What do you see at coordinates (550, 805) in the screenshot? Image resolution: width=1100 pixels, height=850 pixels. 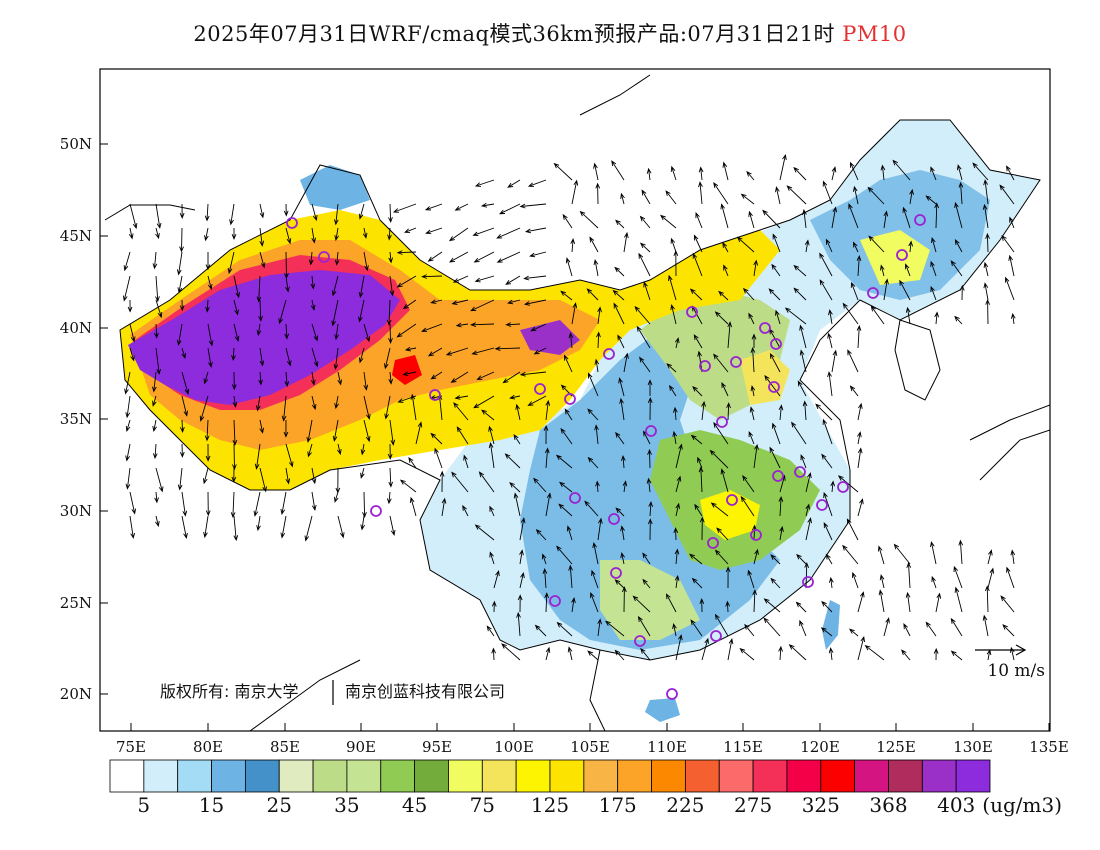 I see `legend-label: 125` at bounding box center [550, 805].